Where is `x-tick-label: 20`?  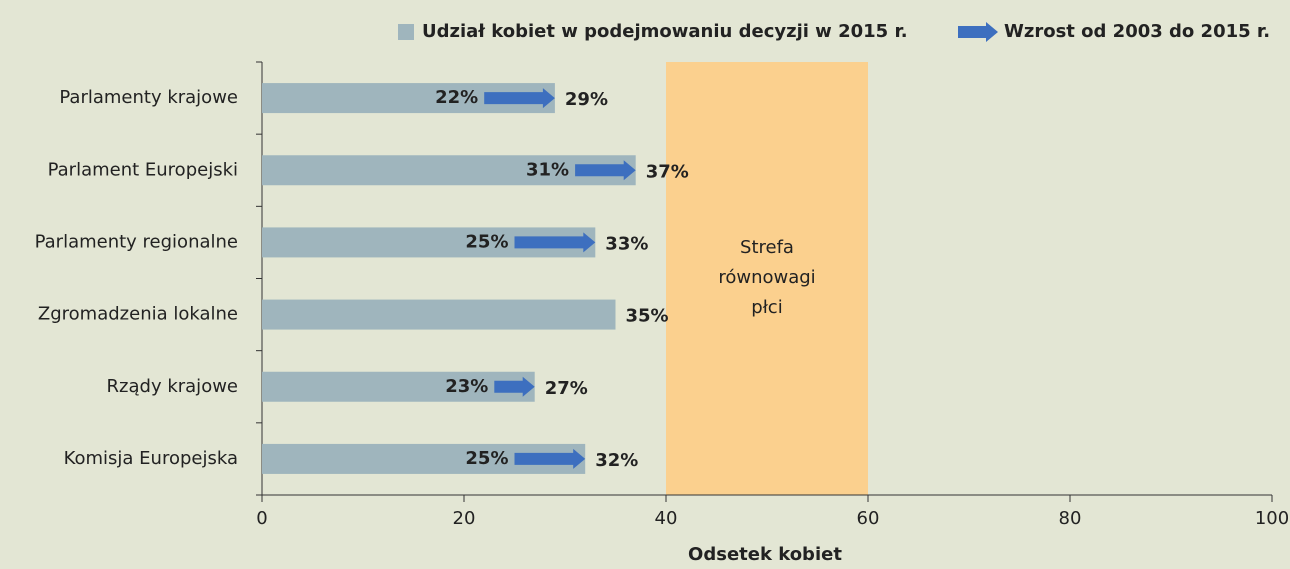
x-tick-label: 20 is located at coordinates (464, 518).